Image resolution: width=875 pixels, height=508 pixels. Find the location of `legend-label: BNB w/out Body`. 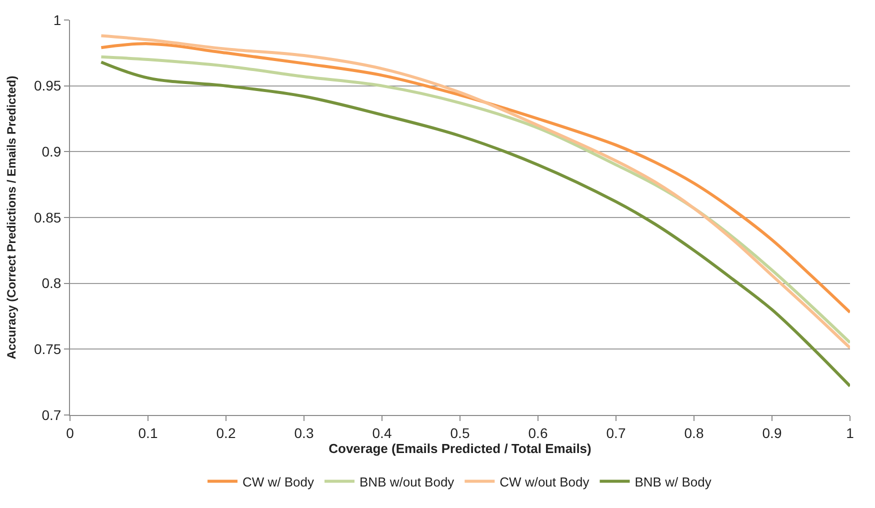

legend-label: BNB w/out Body is located at coordinates (407, 482).